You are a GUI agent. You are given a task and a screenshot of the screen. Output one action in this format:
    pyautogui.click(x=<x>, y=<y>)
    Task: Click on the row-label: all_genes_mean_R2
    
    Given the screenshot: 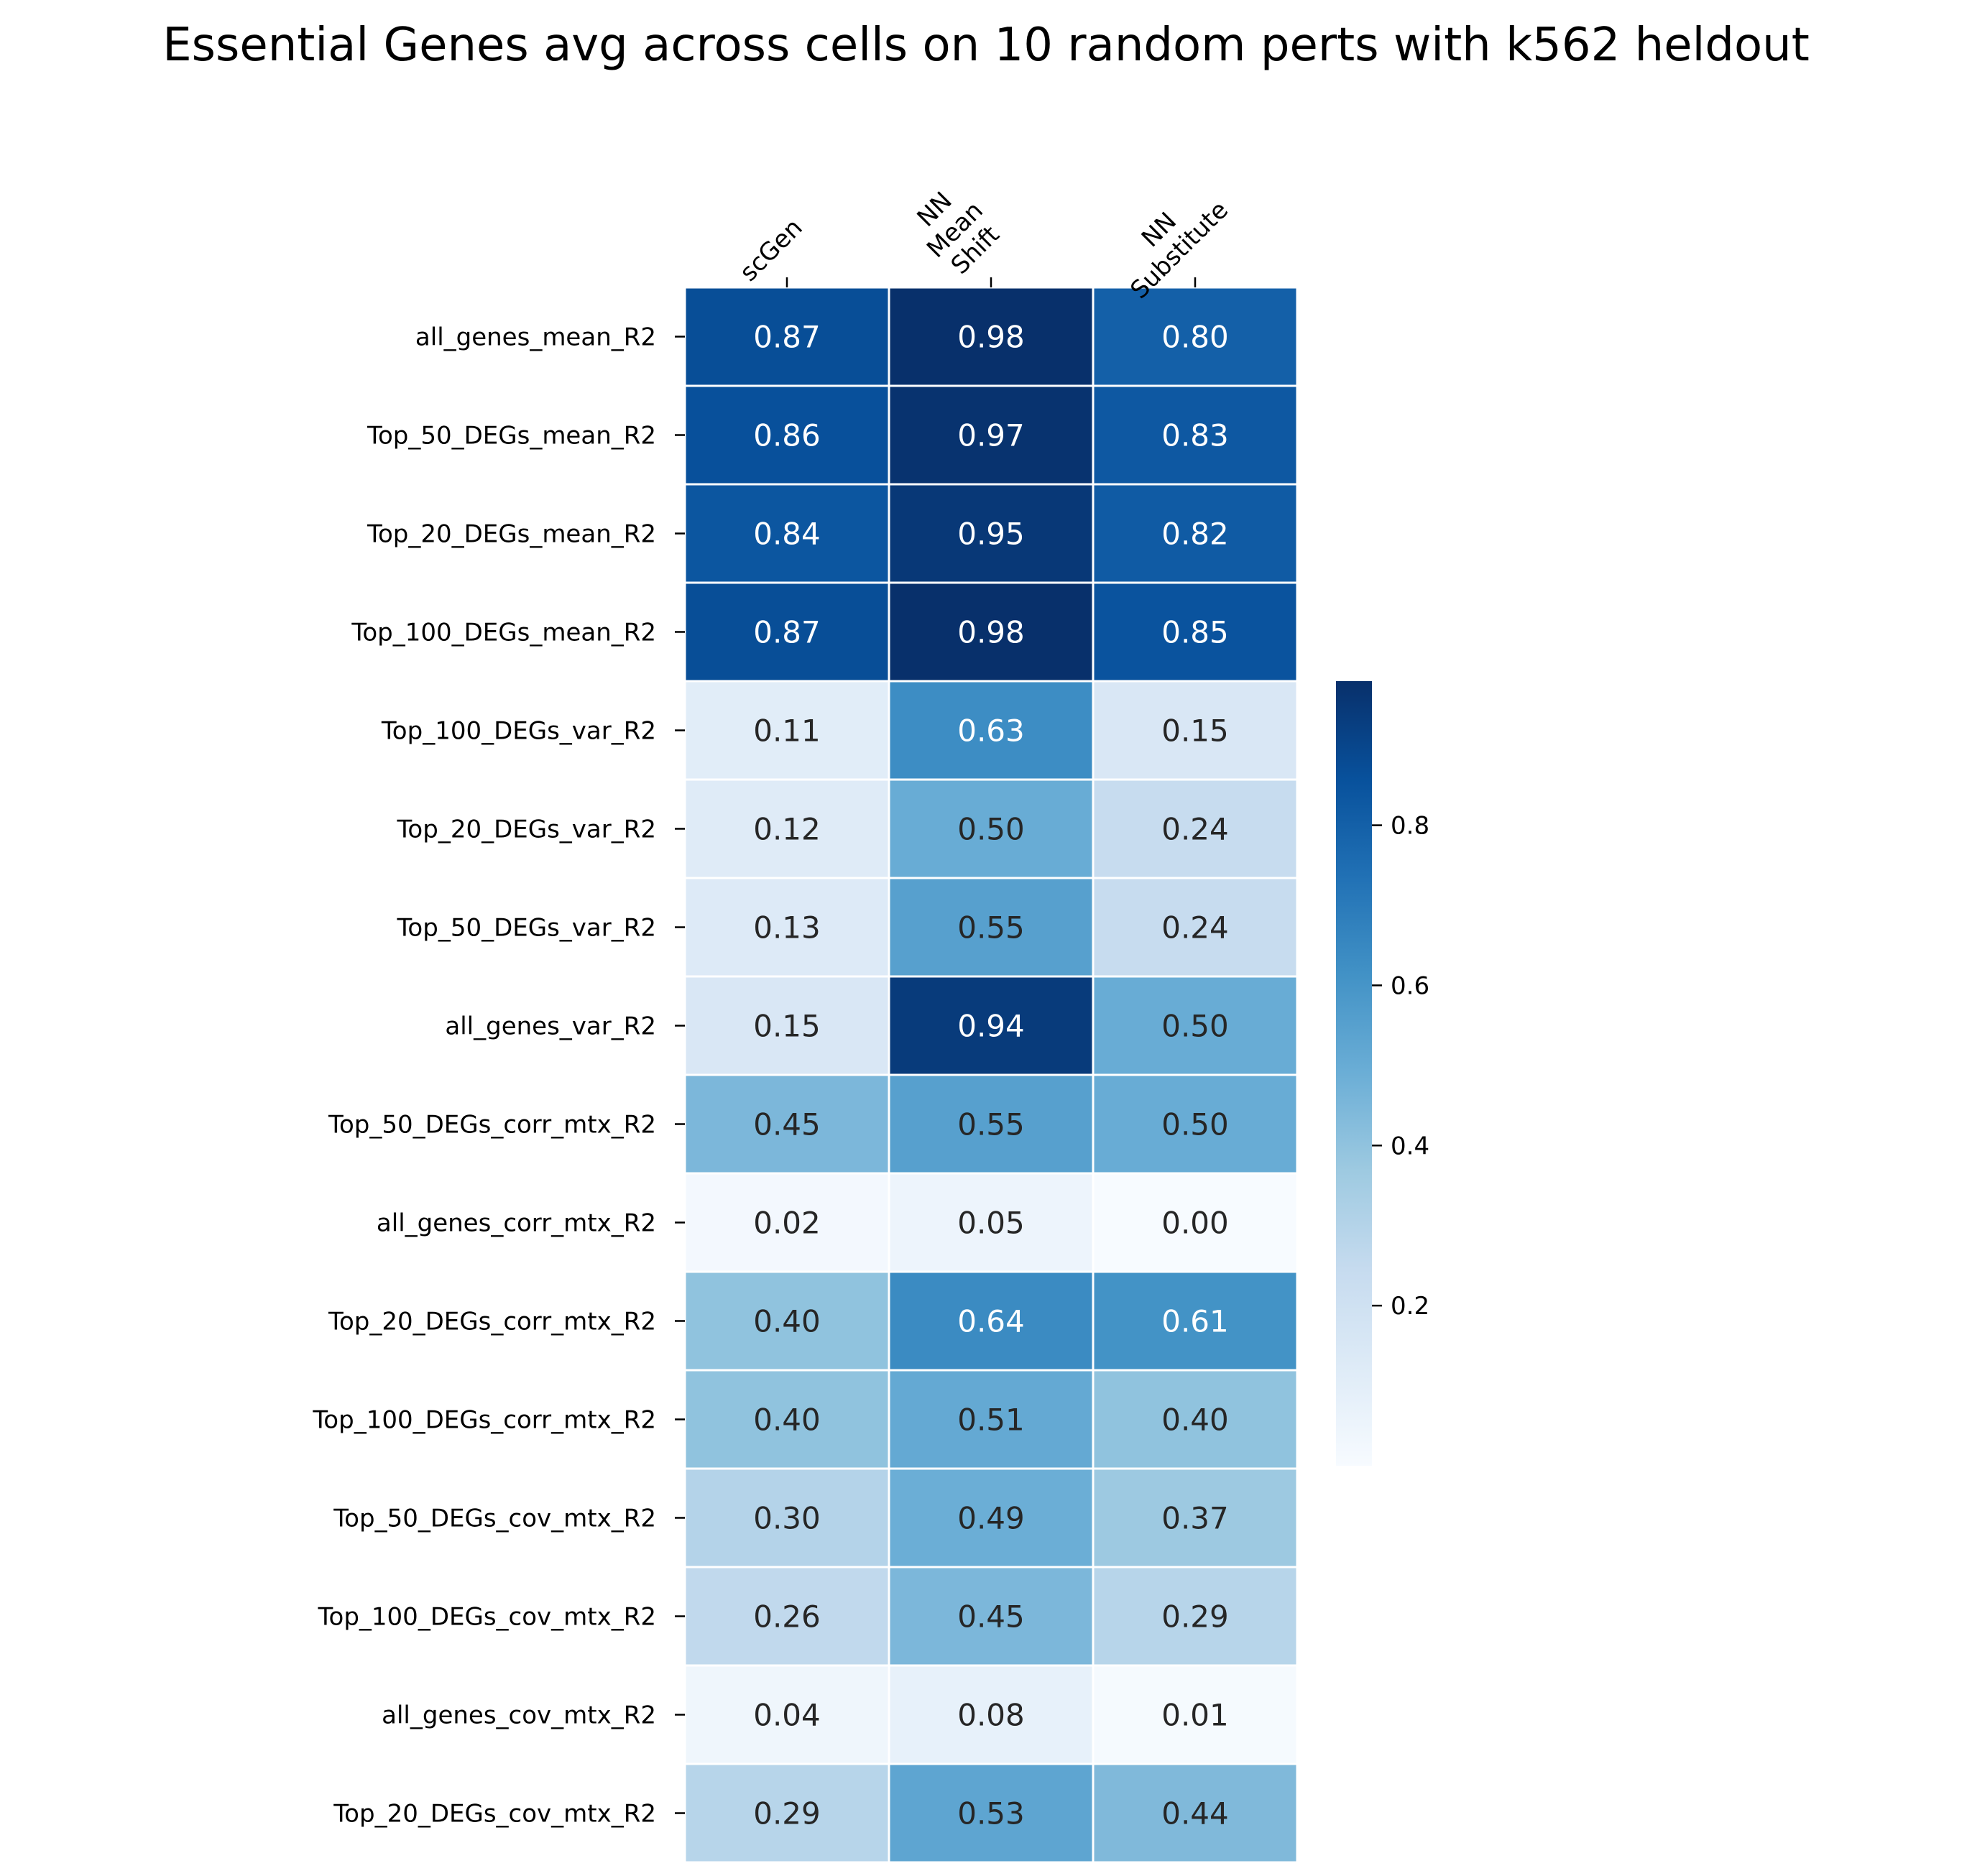 What is the action you would take?
    pyautogui.click(x=536, y=337)
    